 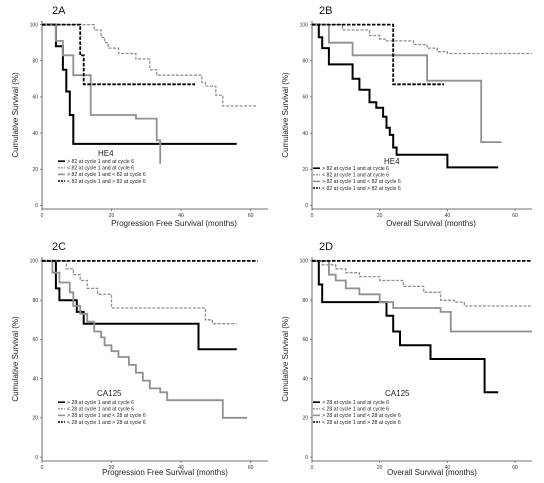 What do you see at coordinates (325, 11) in the screenshot?
I see `panel-label: 2B` at bounding box center [325, 11].